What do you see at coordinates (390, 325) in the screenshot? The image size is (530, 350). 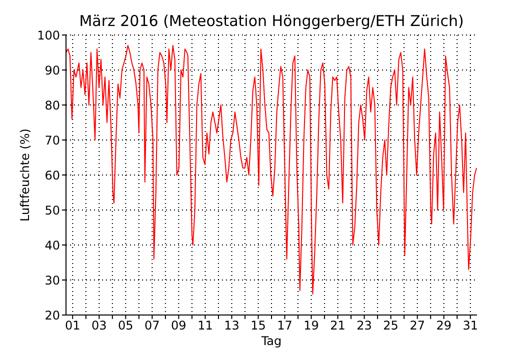 I see `x-tick-label: 25` at bounding box center [390, 325].